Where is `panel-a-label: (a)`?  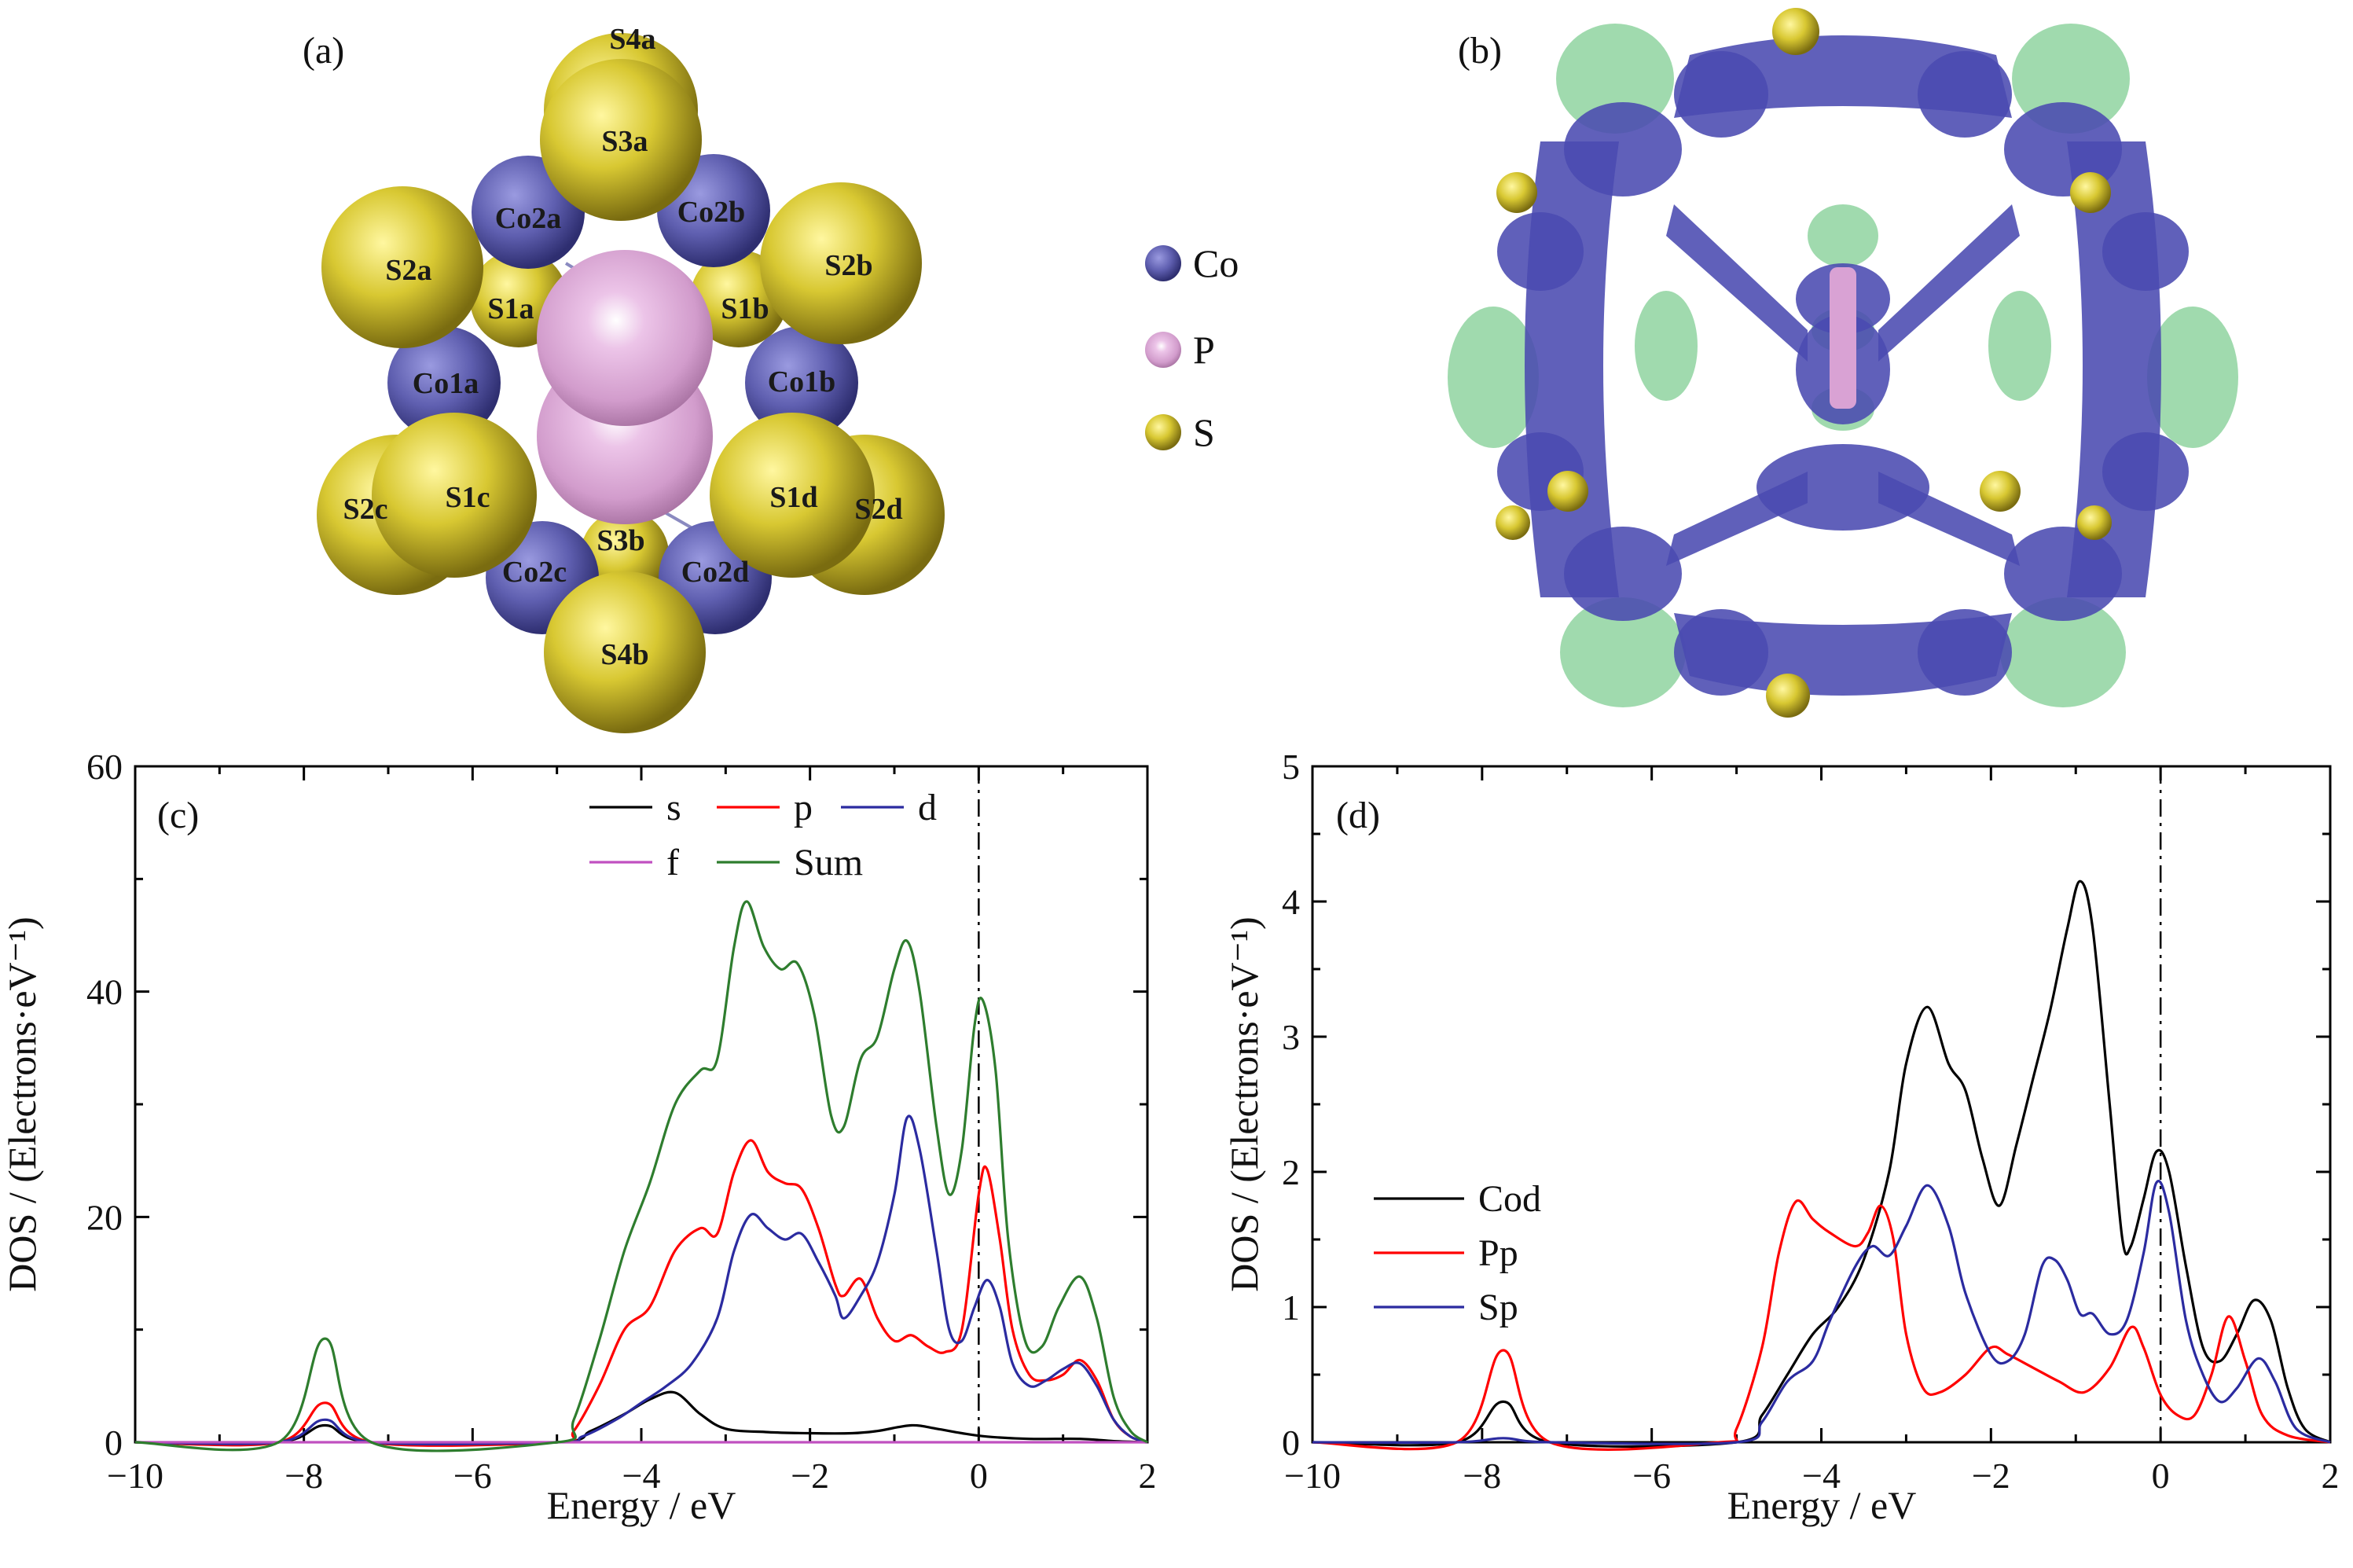
panel-a-label: (a) is located at coordinates (323, 51).